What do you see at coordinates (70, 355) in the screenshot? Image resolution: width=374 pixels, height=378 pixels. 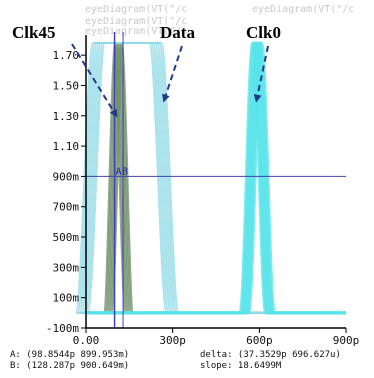 I see `marker-a-readout: A: (98.8544p 899.953m)` at bounding box center [70, 355].